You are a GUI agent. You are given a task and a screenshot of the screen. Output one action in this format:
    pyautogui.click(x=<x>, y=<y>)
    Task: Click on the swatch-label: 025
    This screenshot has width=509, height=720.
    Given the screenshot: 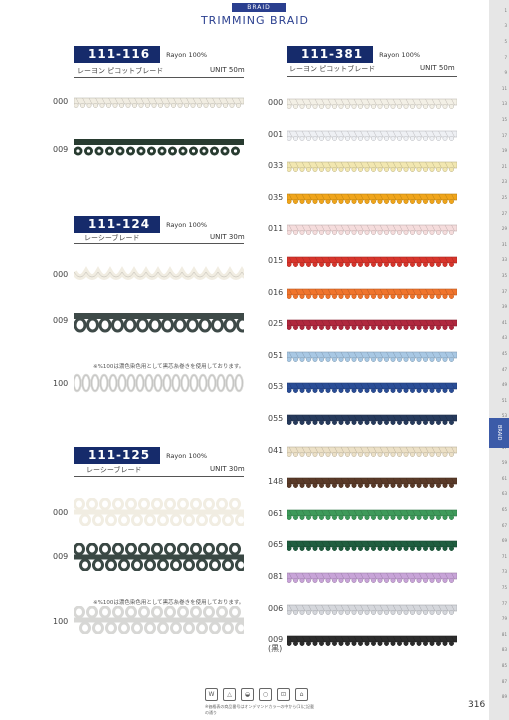 What is the action you would take?
    pyautogui.click(x=276, y=324)
    